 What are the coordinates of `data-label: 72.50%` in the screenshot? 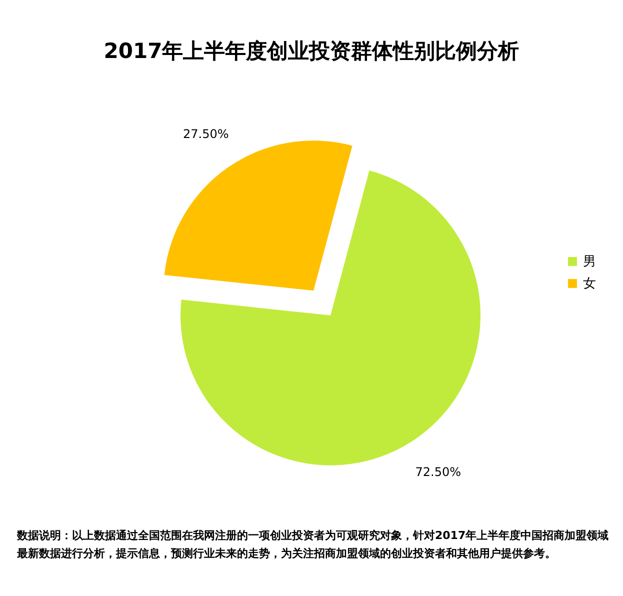 It's located at (438, 471).